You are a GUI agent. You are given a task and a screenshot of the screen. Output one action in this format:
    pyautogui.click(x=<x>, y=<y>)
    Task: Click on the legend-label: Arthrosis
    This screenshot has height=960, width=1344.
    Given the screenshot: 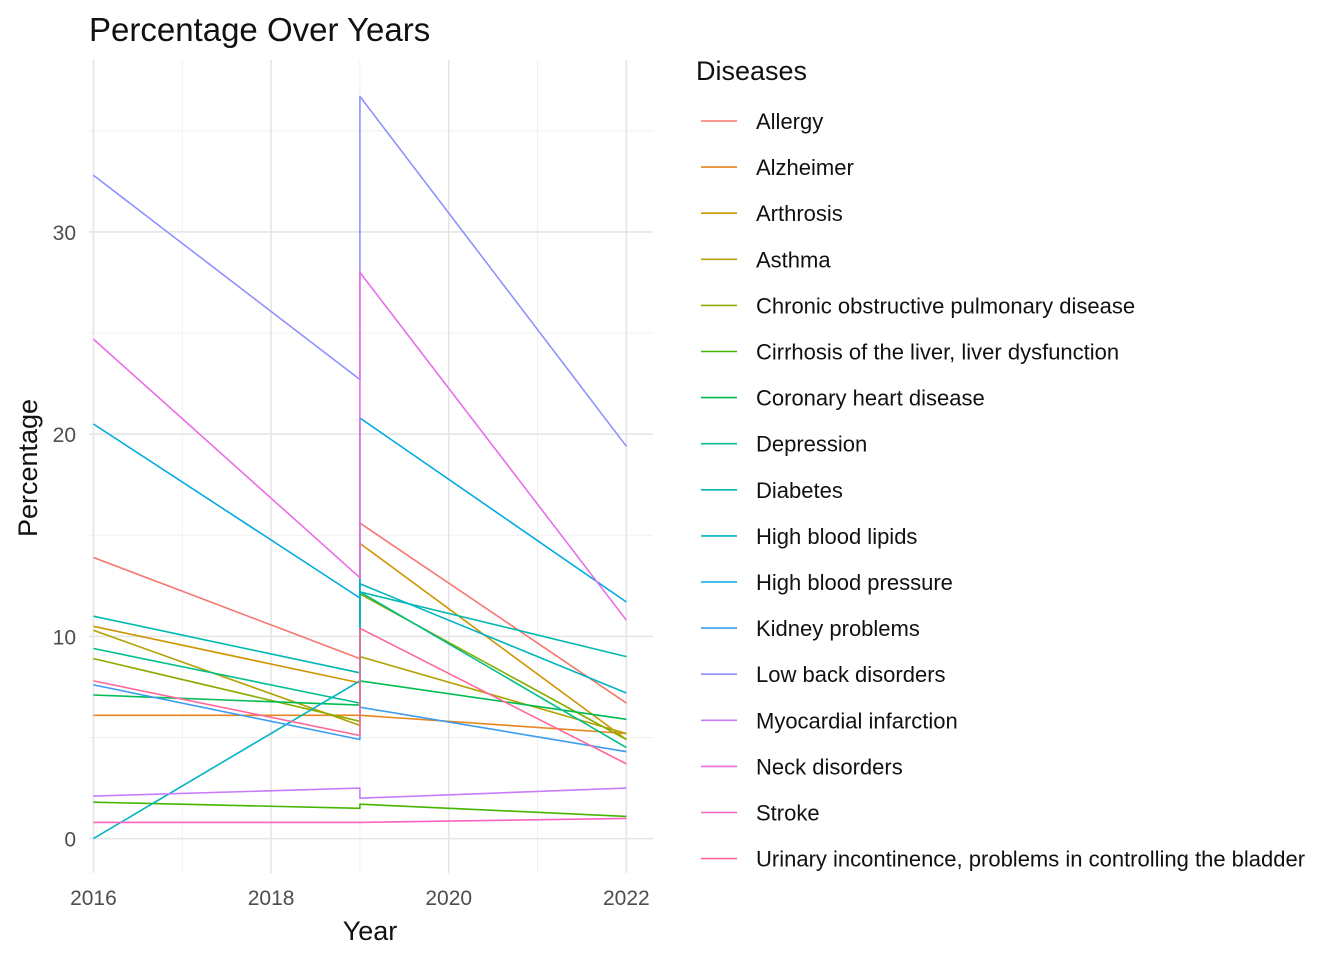 What is the action you would take?
    pyautogui.click(x=799, y=213)
    